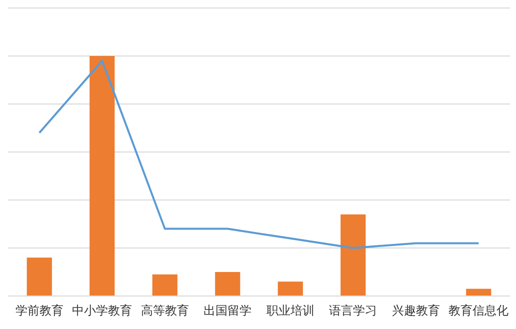  Describe the element at coordinates (164, 311) in the screenshot. I see `x-tick-label: 高等教育` at that location.